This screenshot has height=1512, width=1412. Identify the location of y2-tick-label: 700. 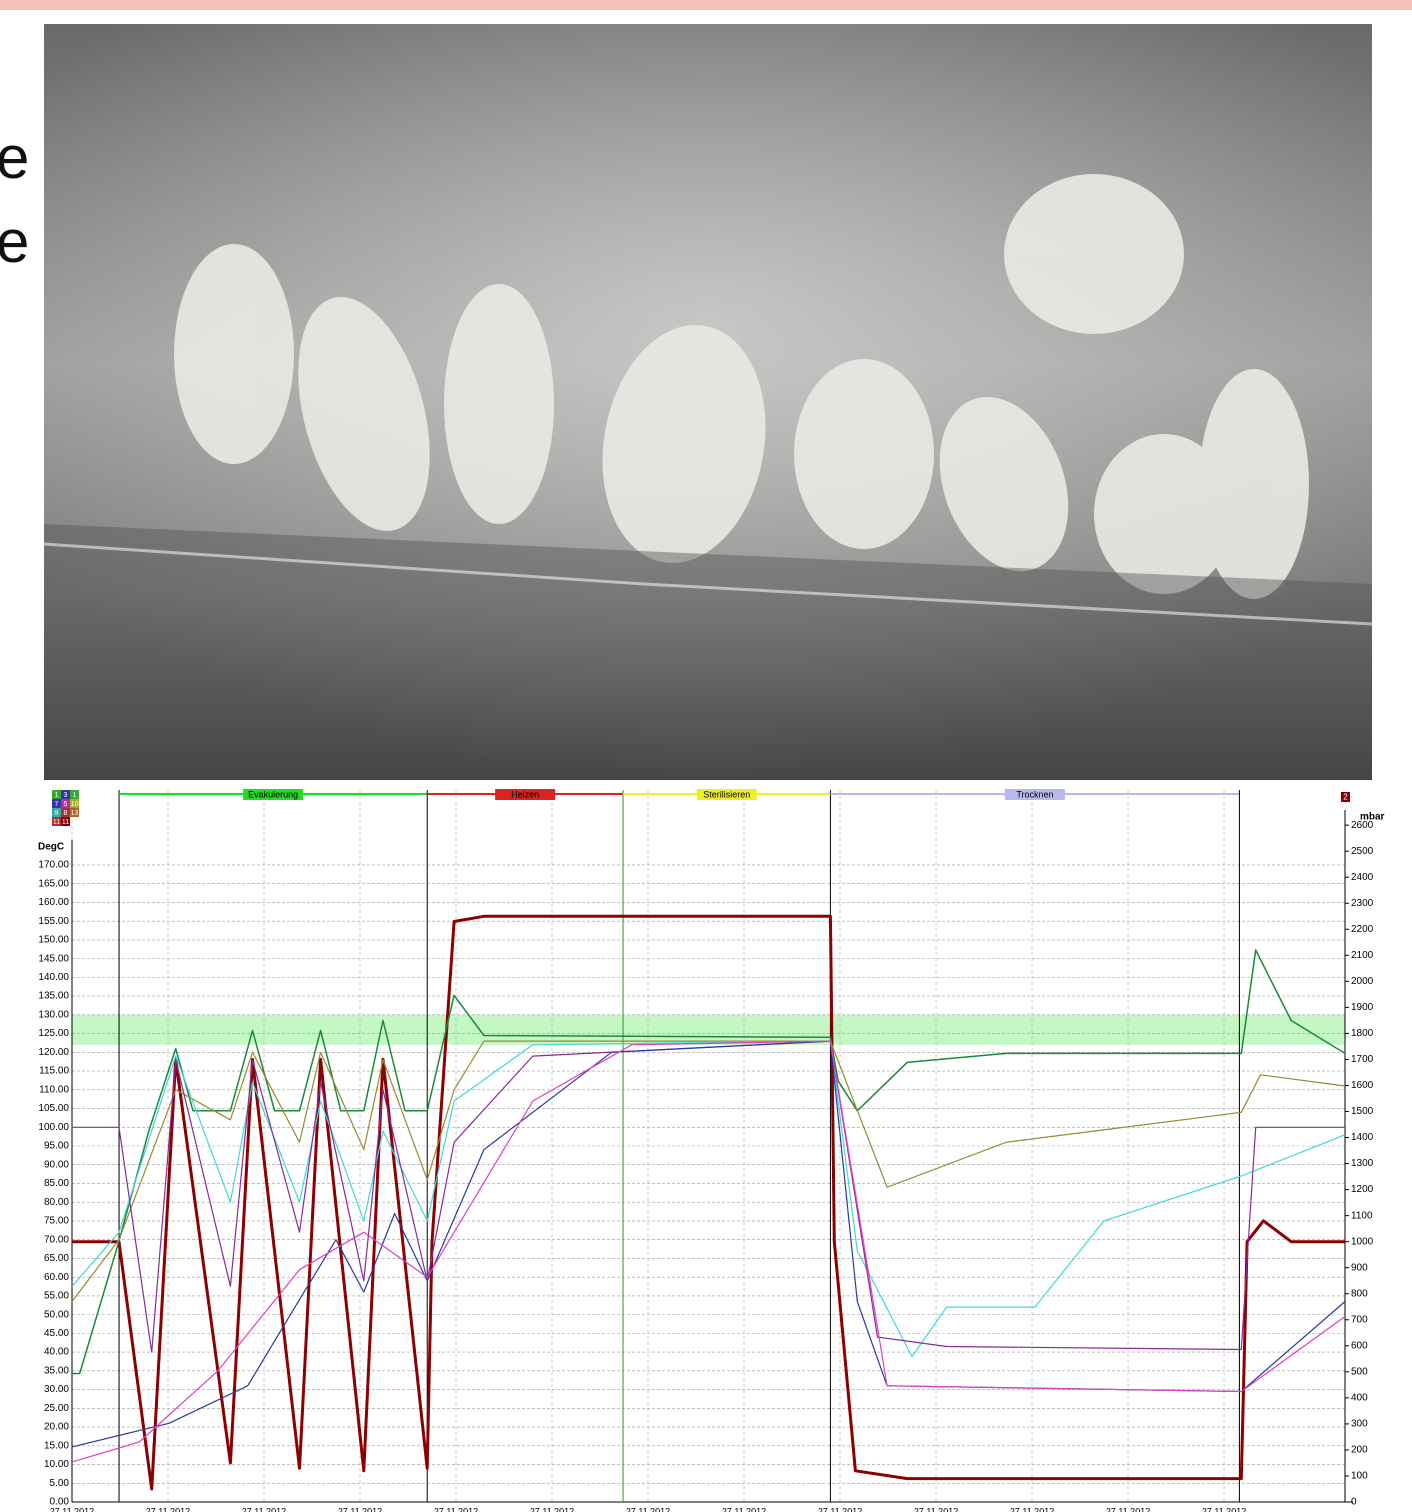
(1359, 1319).